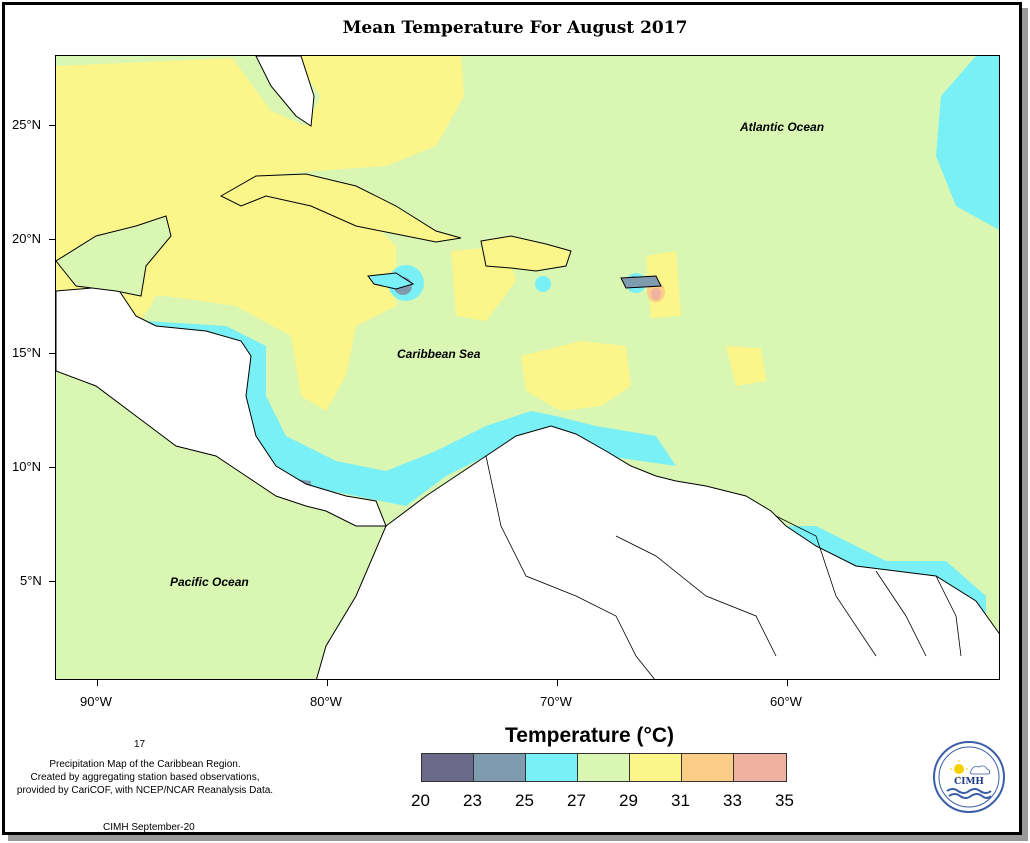 The width and height of the screenshot is (1030, 843). What do you see at coordinates (969, 782) in the screenshot?
I see `logo-text: CIMH` at bounding box center [969, 782].